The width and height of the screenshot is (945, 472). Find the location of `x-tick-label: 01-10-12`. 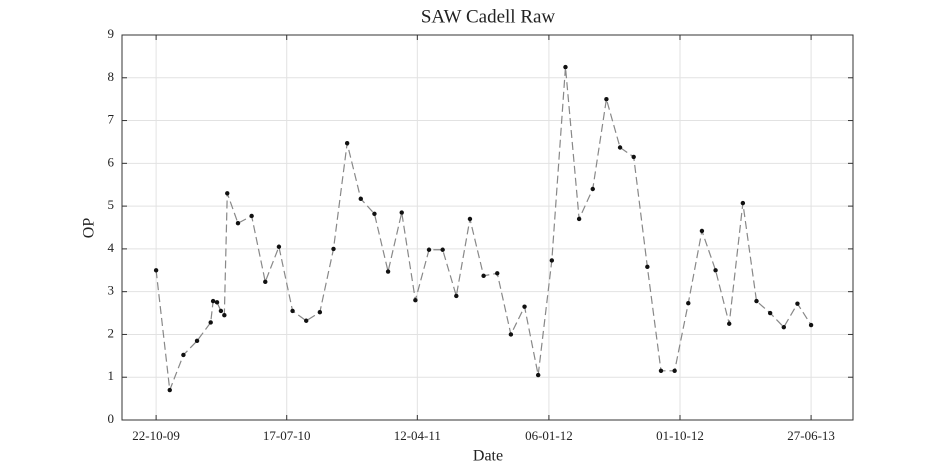

x-tick-label: 01-10-12 is located at coordinates (680, 435).